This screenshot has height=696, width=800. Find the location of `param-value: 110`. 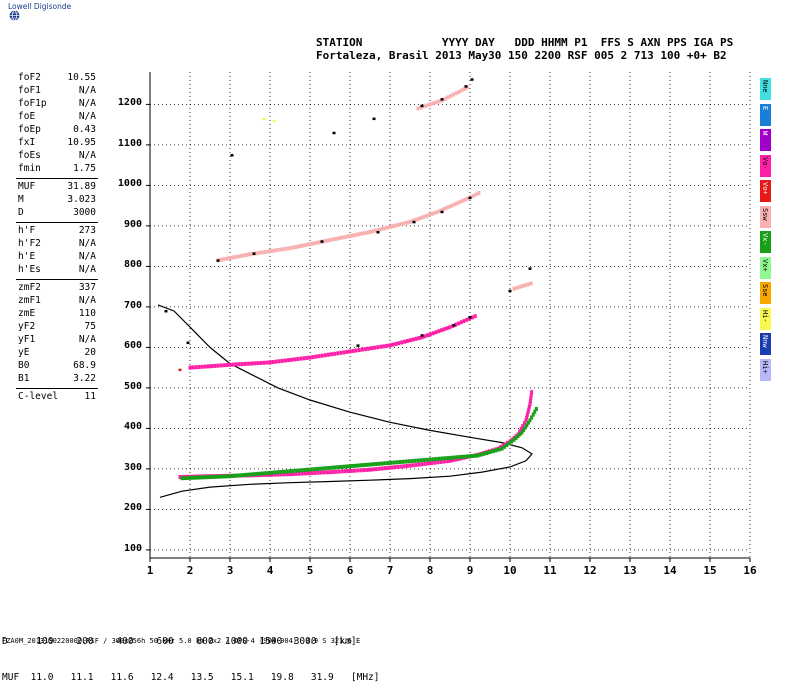

param-value: 110 is located at coordinates (87, 313).